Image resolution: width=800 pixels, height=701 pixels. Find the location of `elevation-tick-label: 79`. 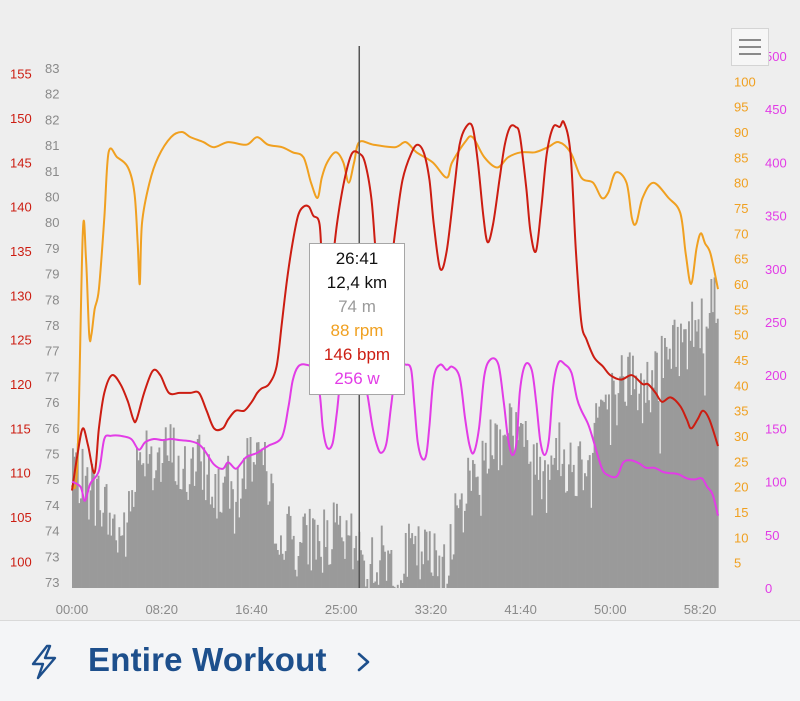

elevation-tick-label: 79 is located at coordinates (52, 274).